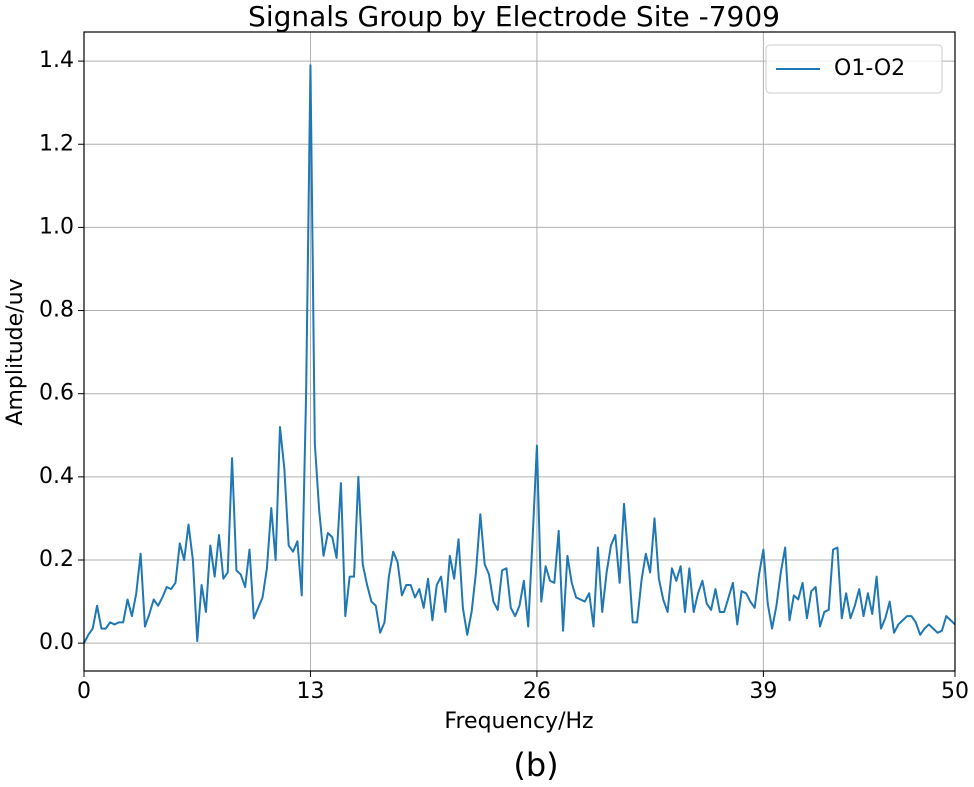 This screenshot has height=787, width=974. I want to click on y-tick-label: 1.4, so click(56, 60).